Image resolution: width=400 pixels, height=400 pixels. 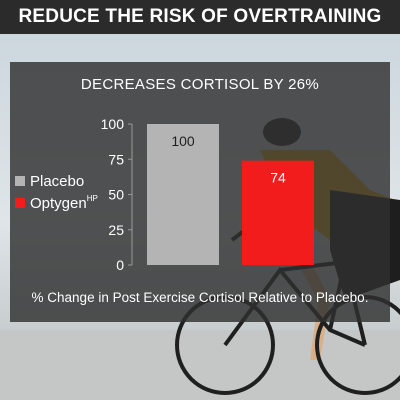 I want to click on y-tick-label: 100, so click(x=113, y=124).